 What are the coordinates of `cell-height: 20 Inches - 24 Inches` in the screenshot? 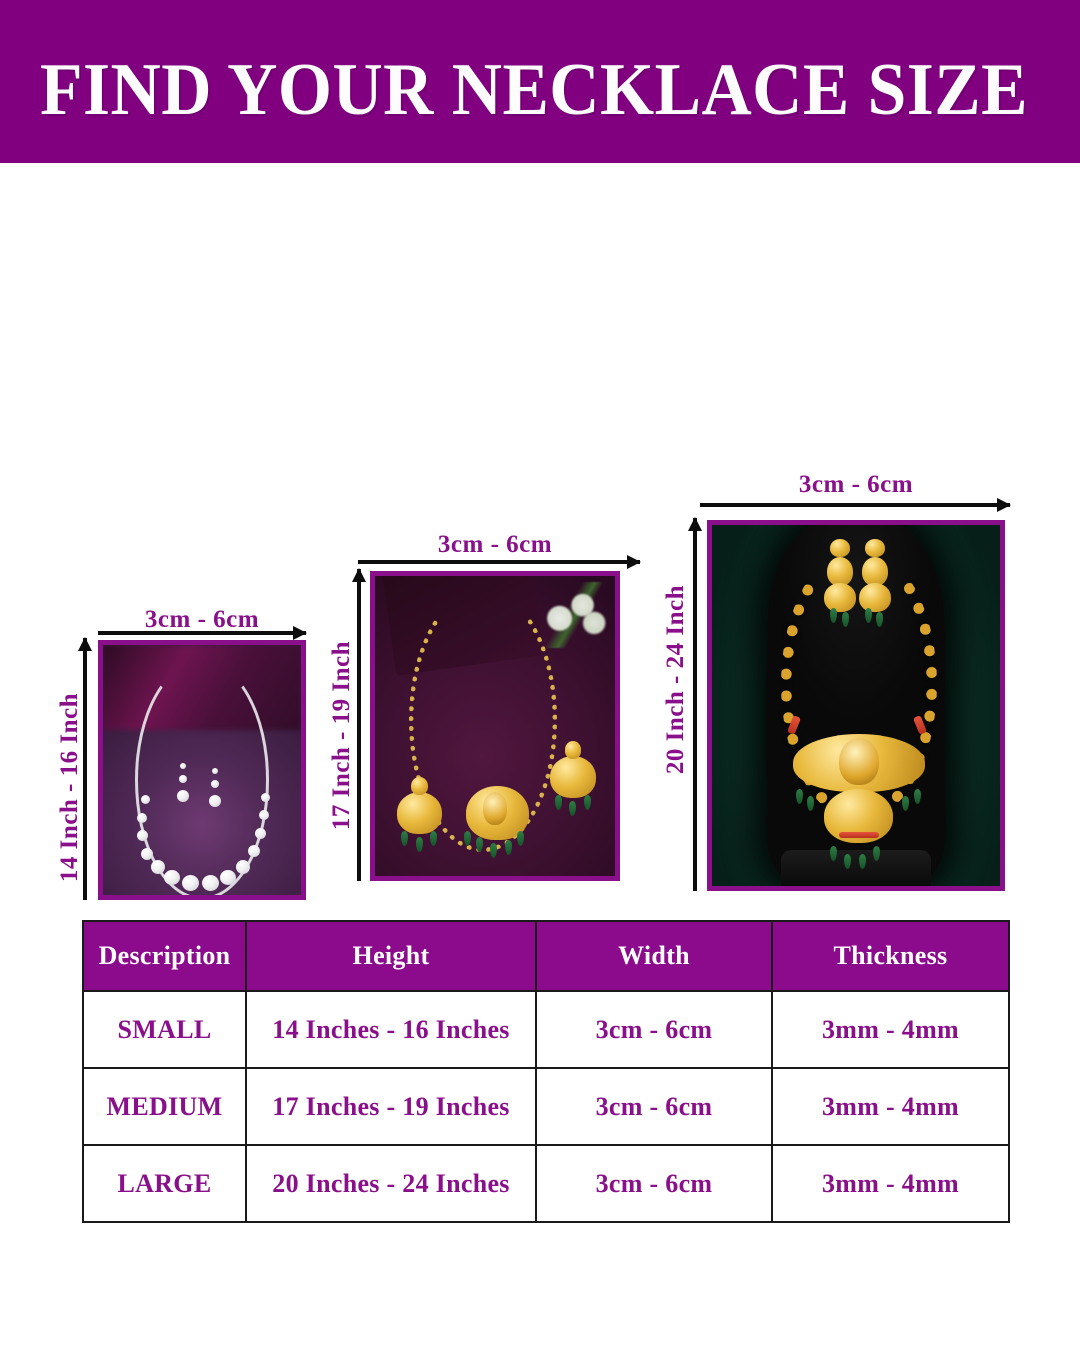 It's located at (391, 1183).